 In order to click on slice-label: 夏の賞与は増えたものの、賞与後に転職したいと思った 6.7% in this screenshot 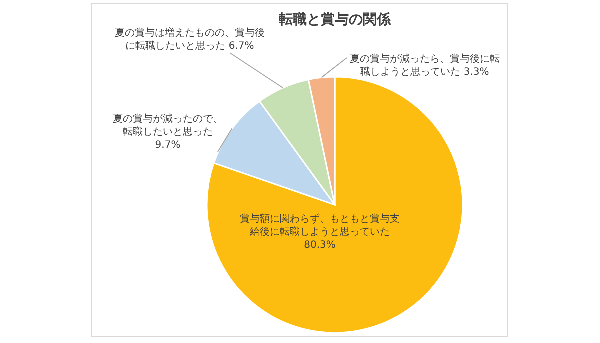, I will do `click(190, 39)`.